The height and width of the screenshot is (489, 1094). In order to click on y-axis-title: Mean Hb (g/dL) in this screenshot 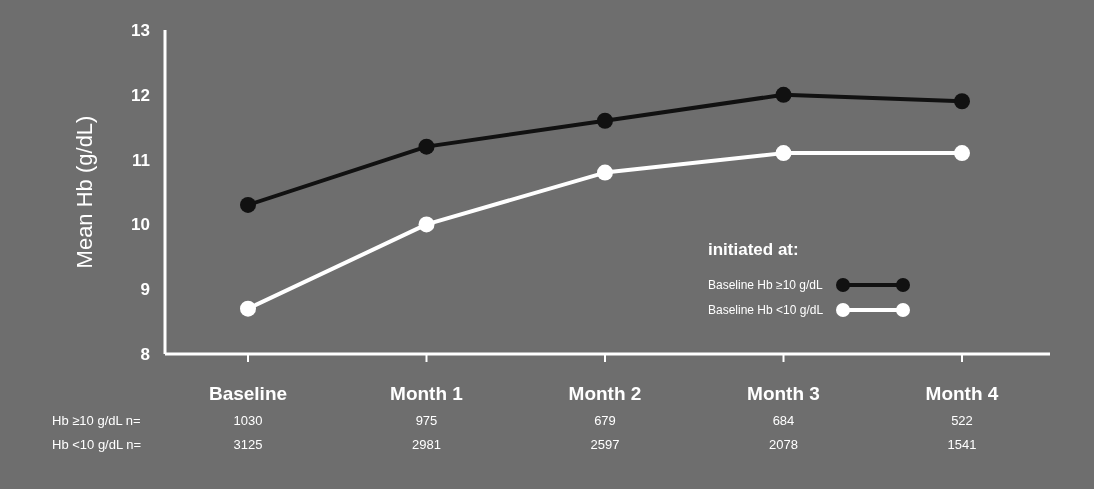, I will do `click(84, 192)`.